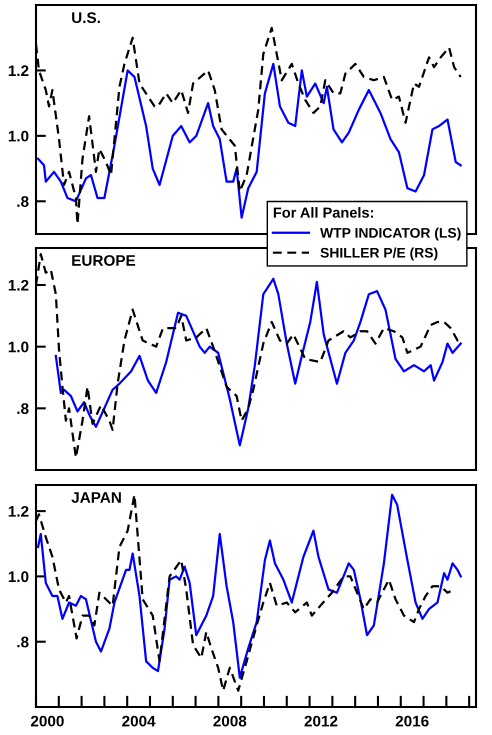 Image resolution: width=492 pixels, height=735 pixels. Describe the element at coordinates (229, 721) in the screenshot. I see `x-tick-label: 2008` at that location.